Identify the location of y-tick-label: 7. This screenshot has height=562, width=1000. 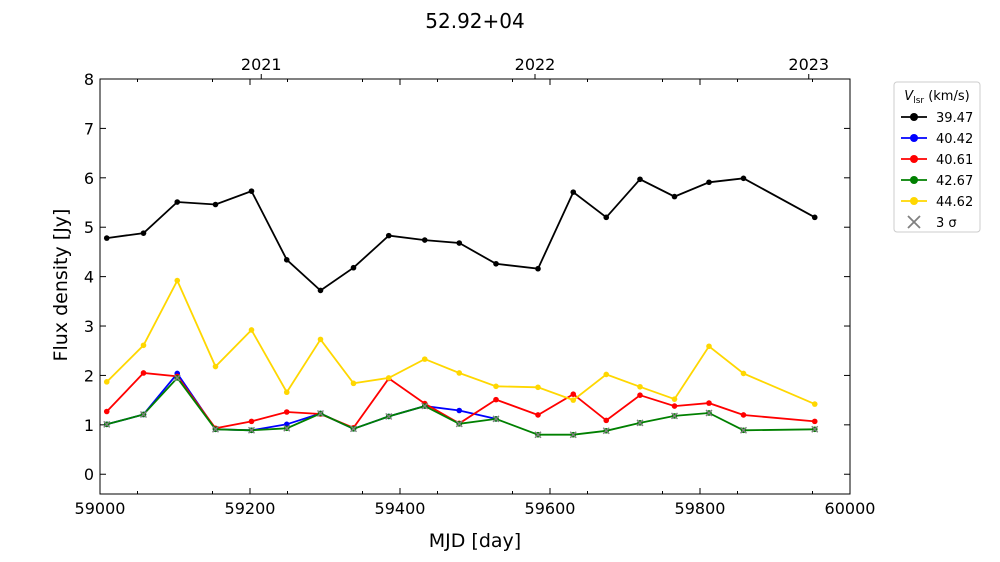
(89, 128).